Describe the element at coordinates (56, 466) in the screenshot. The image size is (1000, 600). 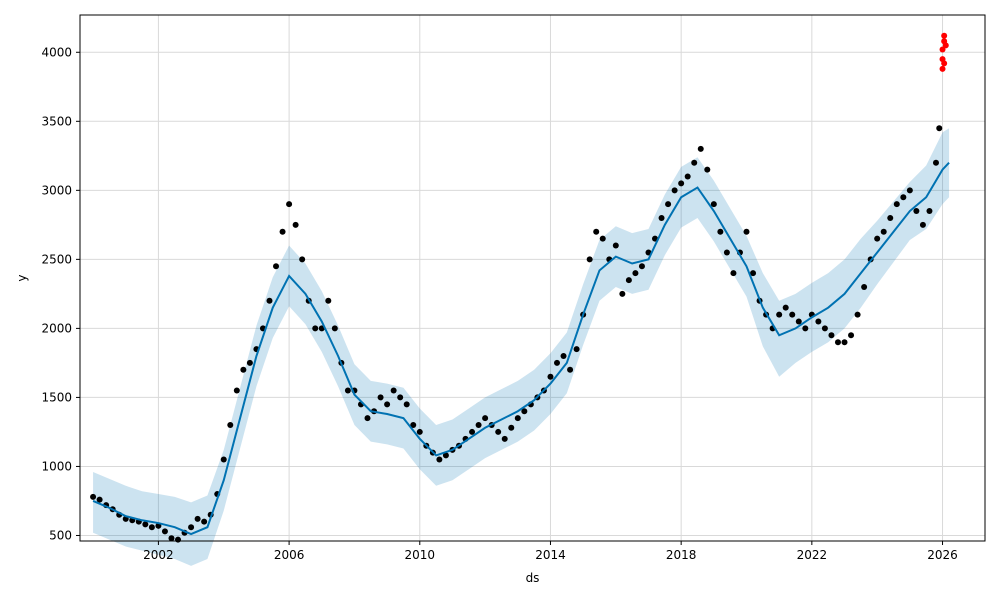
I see `y-tick-label: 1000` at that location.